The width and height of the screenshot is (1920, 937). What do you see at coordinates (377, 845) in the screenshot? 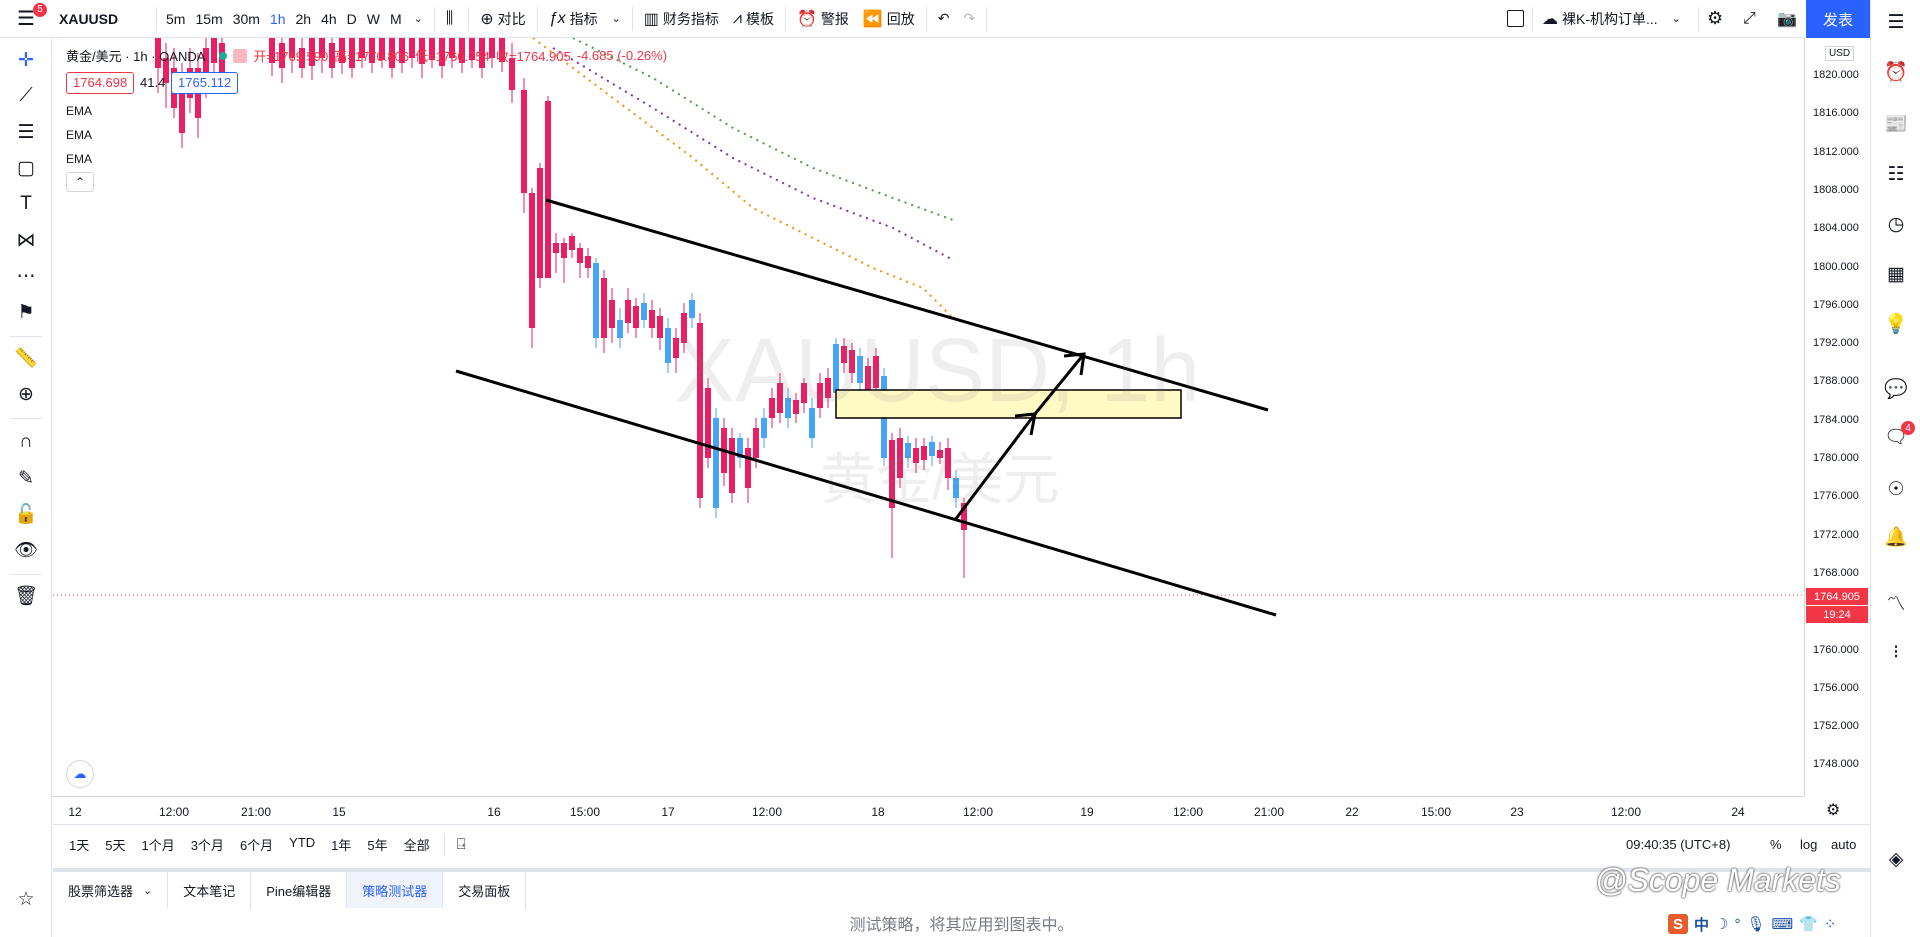
I see `range-7: 5年` at bounding box center [377, 845].